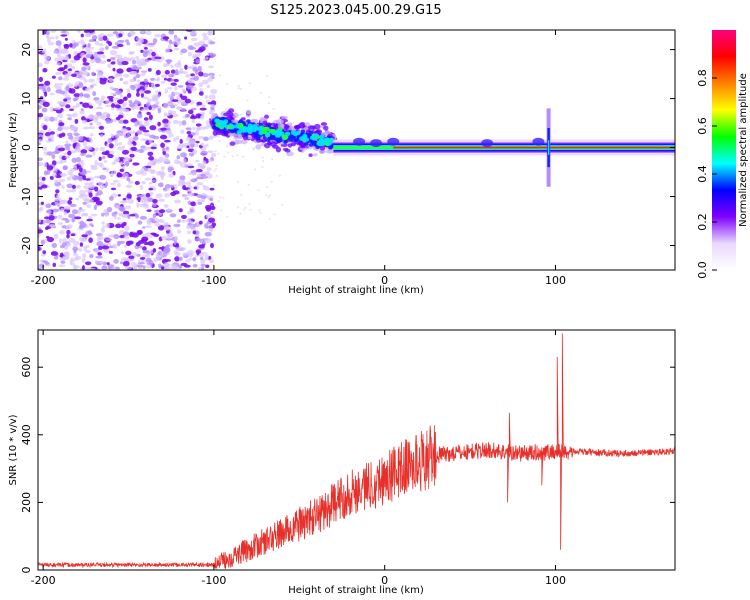  I want to click on tone-bump, so click(376, 143).